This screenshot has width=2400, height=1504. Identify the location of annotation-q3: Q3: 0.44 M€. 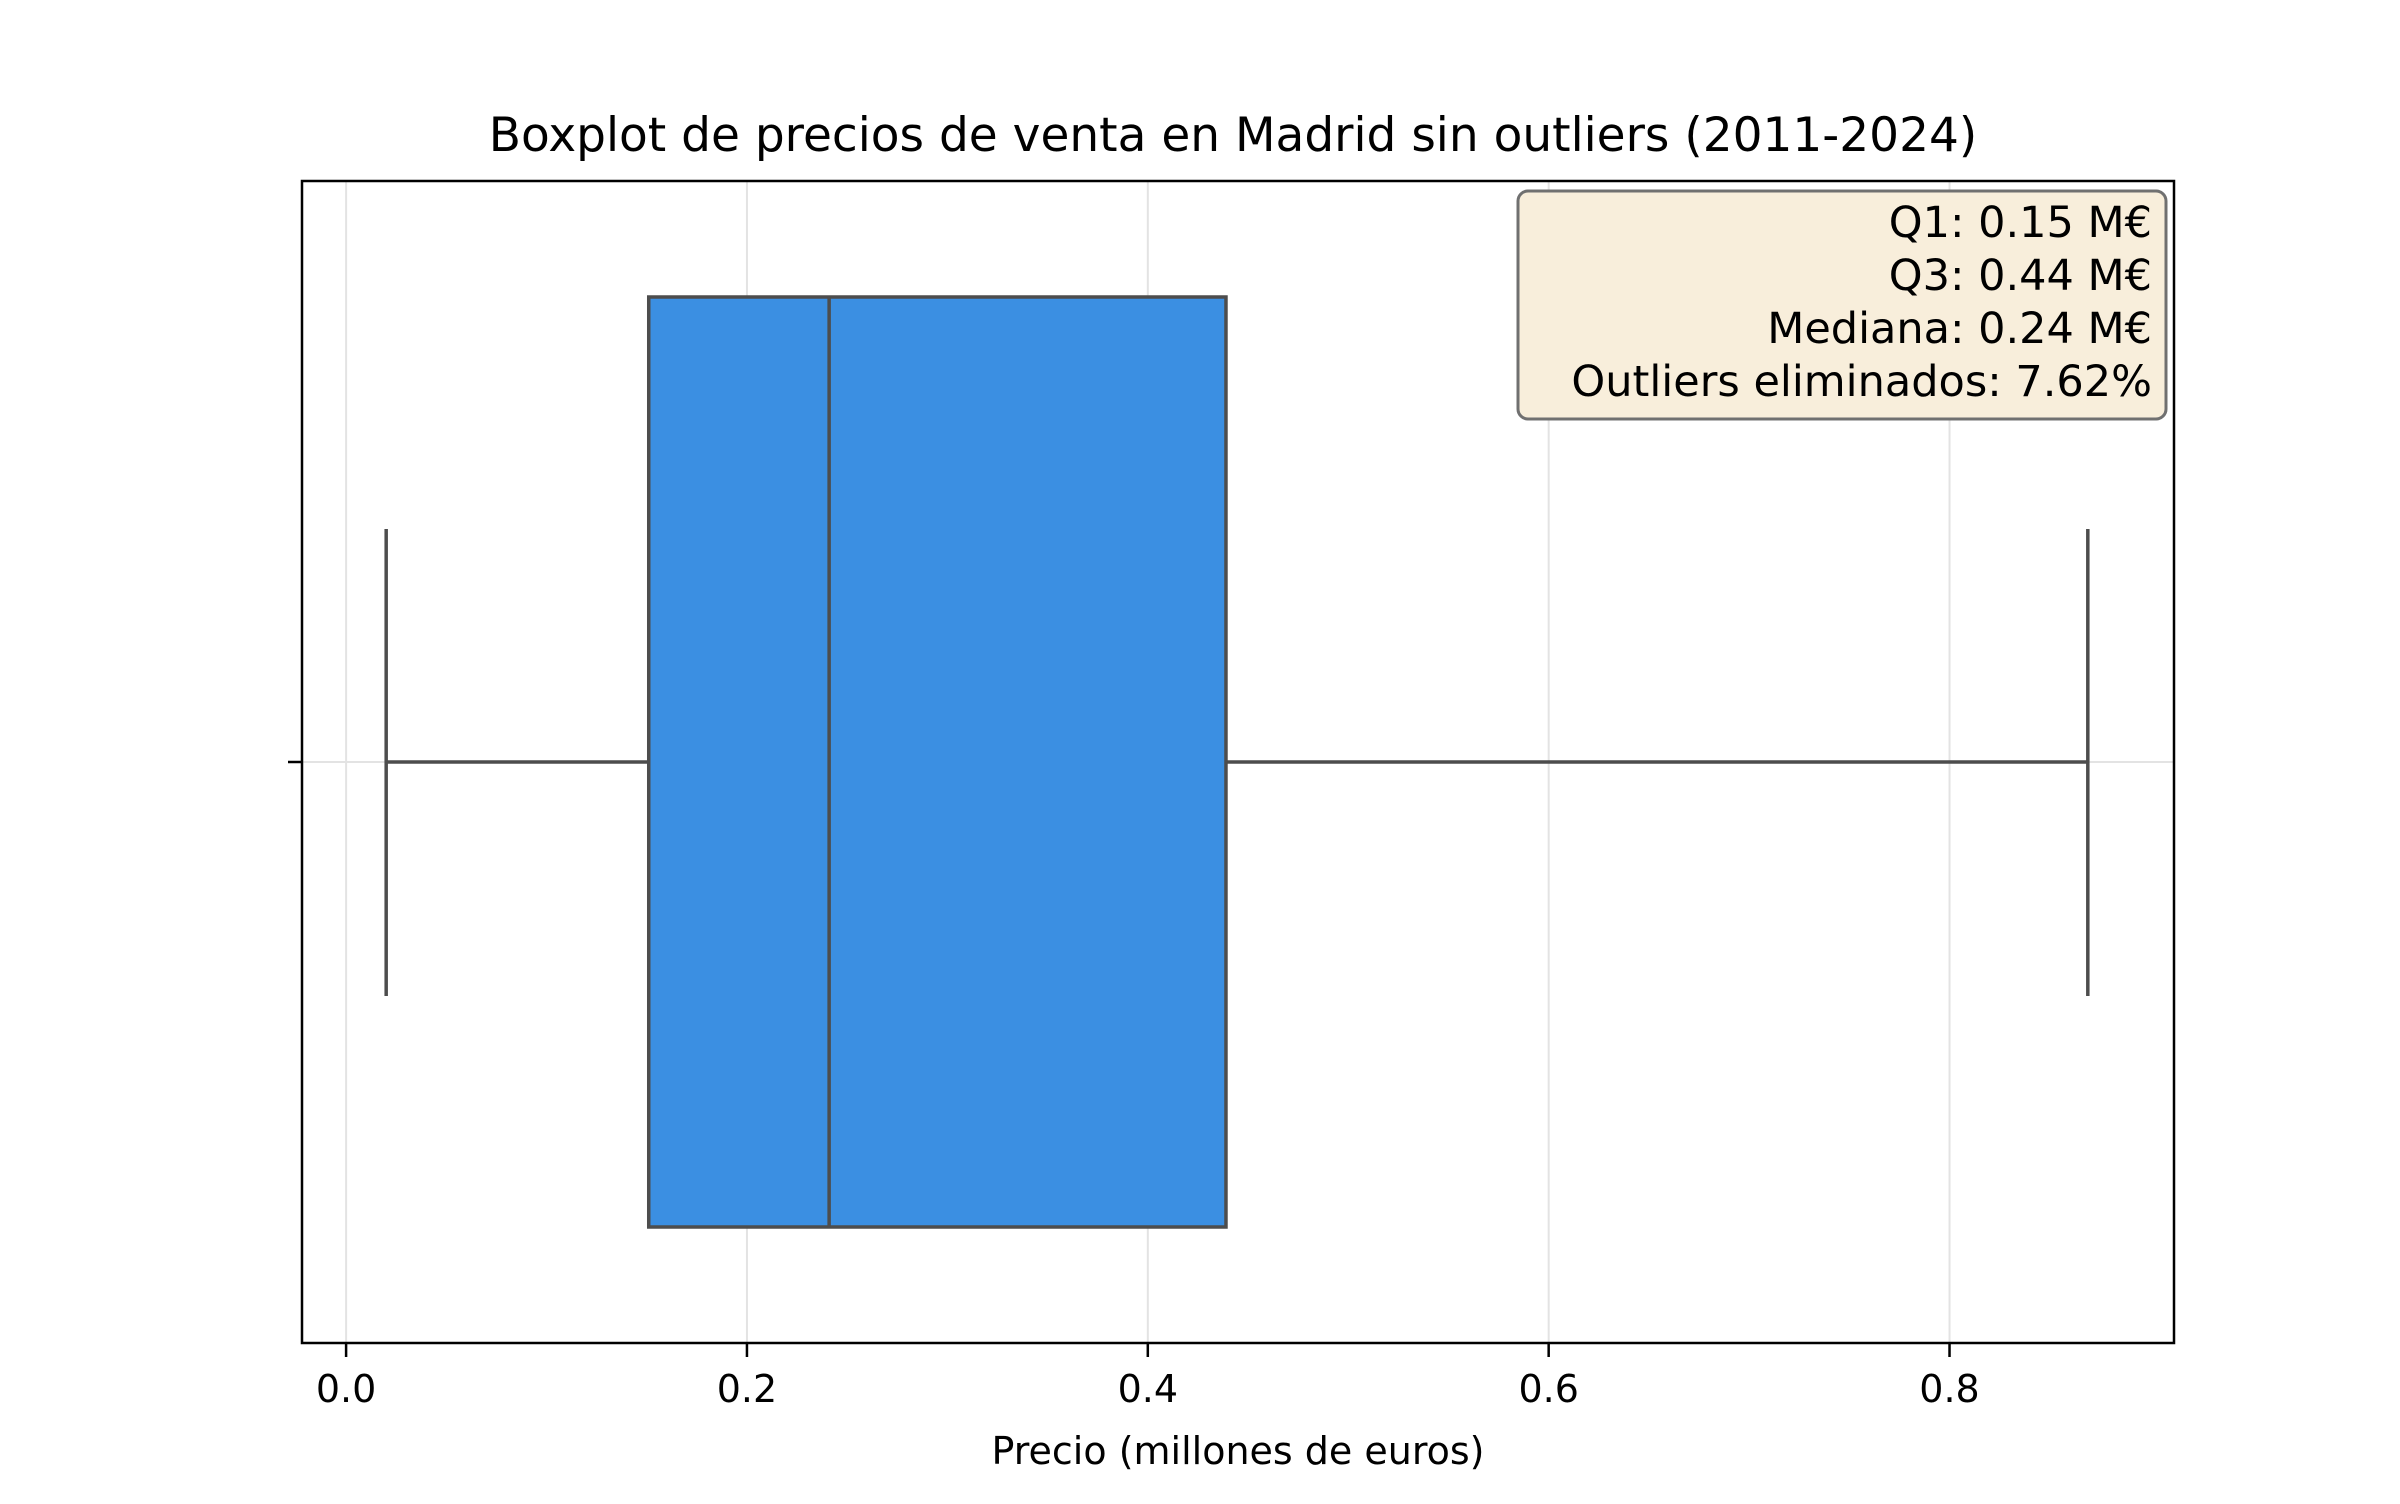
(2020, 276).